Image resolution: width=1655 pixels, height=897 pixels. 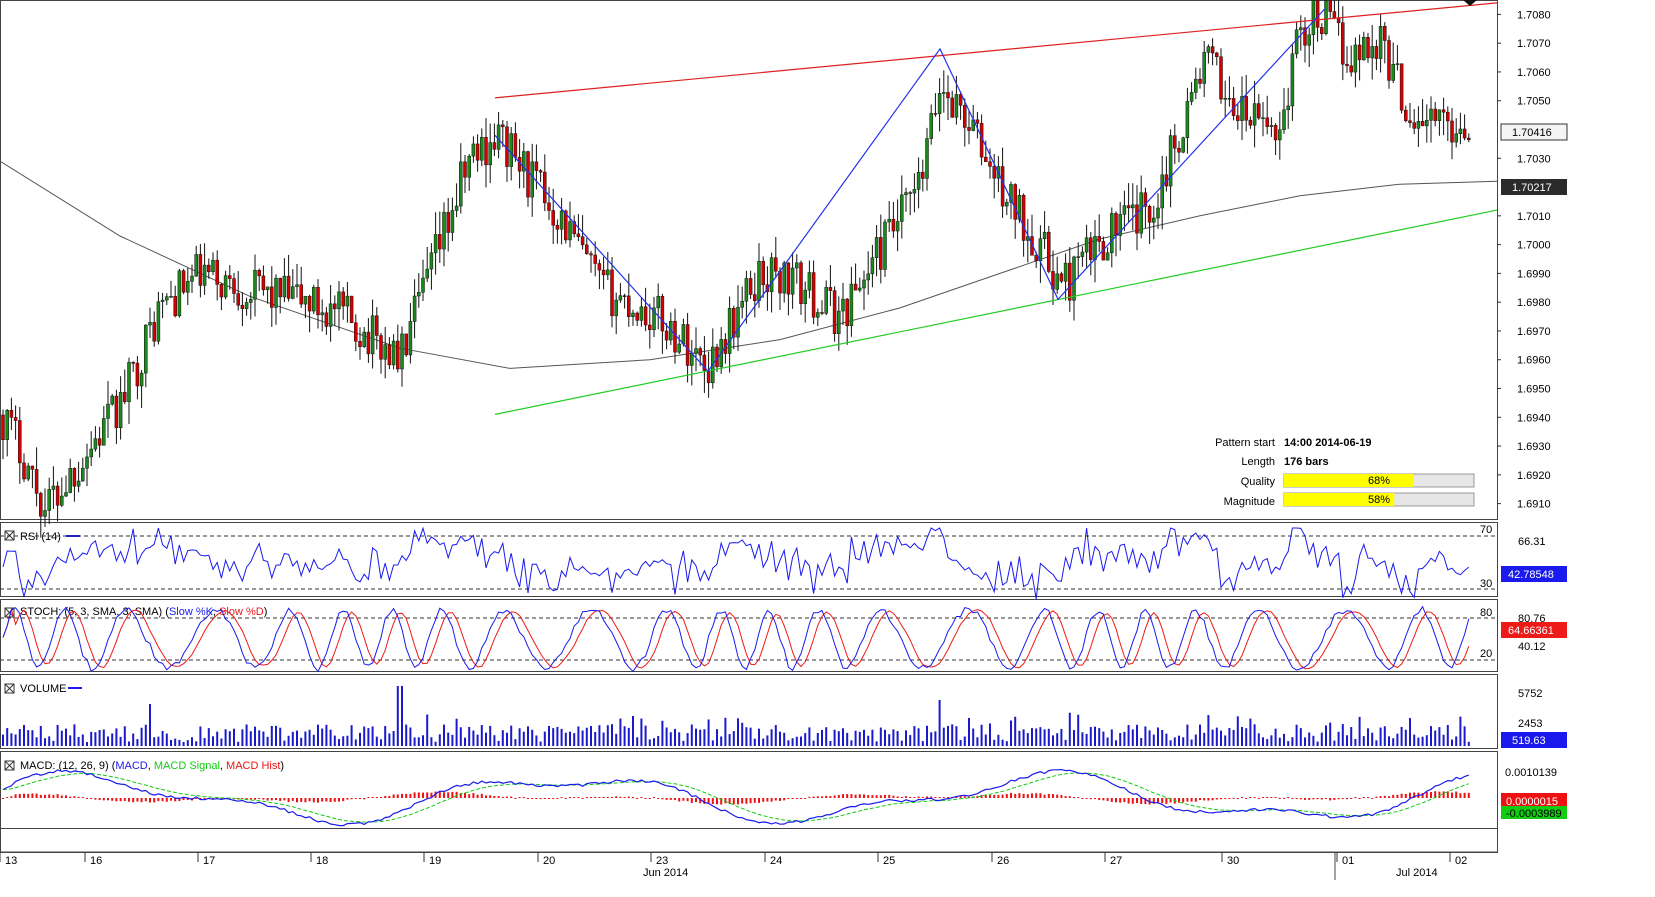 What do you see at coordinates (1534, 246) in the screenshot?
I see `price-tick-label-6: 1.7000` at bounding box center [1534, 246].